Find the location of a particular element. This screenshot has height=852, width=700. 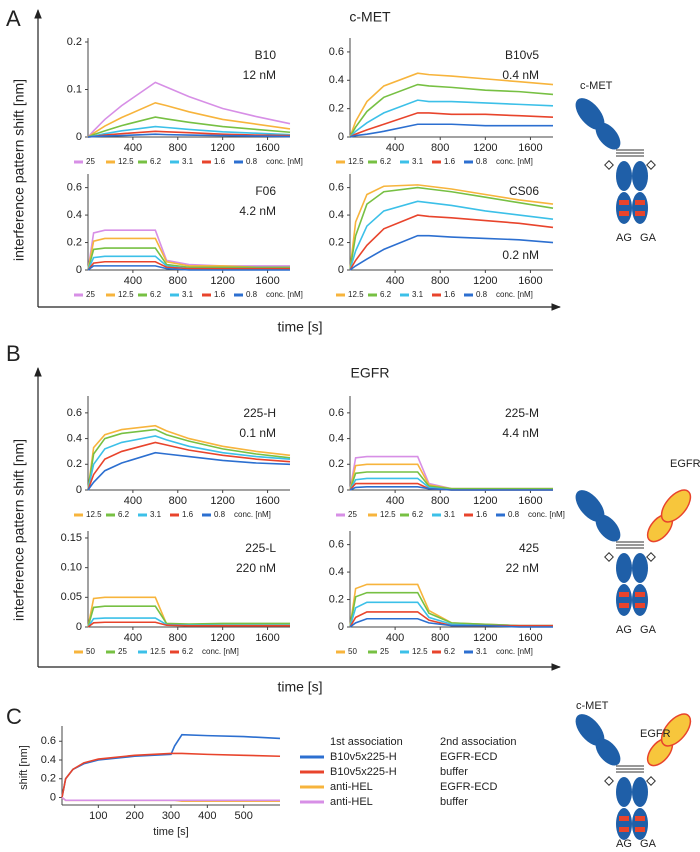

x-tick-label: 200 is located at coordinates (134, 816).